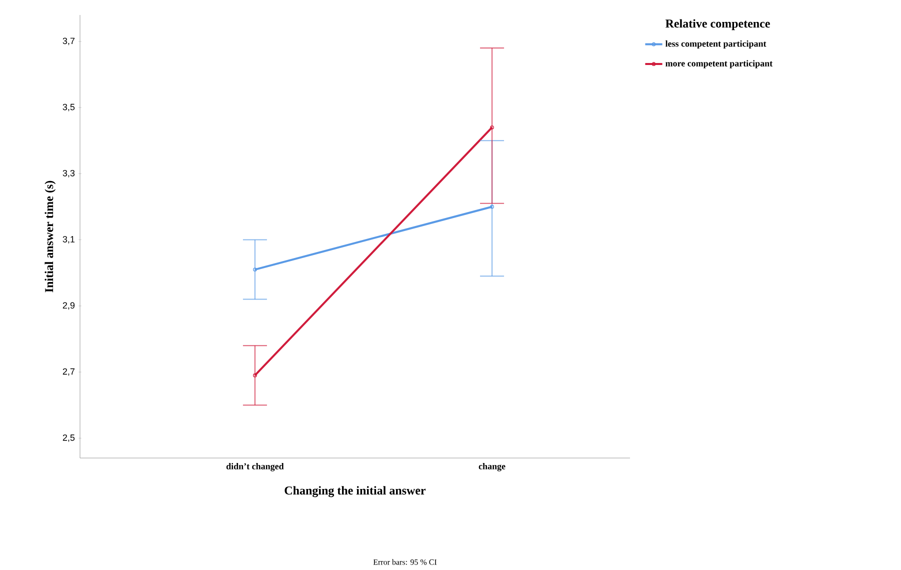 The height and width of the screenshot is (570, 901). What do you see at coordinates (68, 174) in the screenshot?
I see `y-tick-label: 3,3` at bounding box center [68, 174].